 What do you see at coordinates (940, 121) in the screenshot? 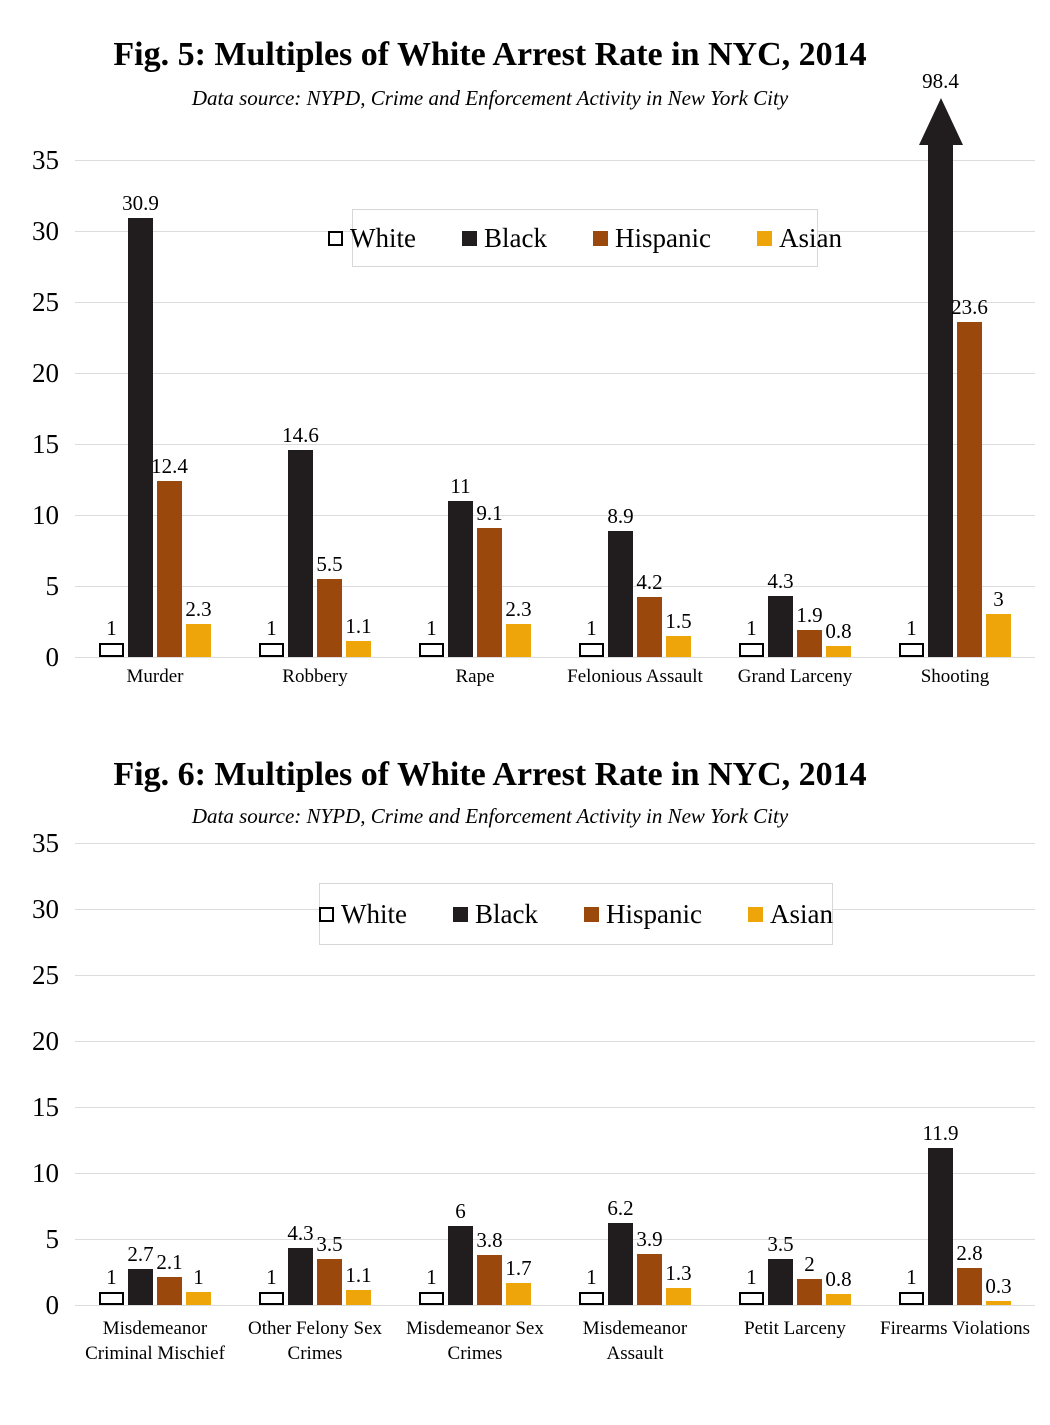
I see `overflow-arrow-icon` at bounding box center [940, 121].